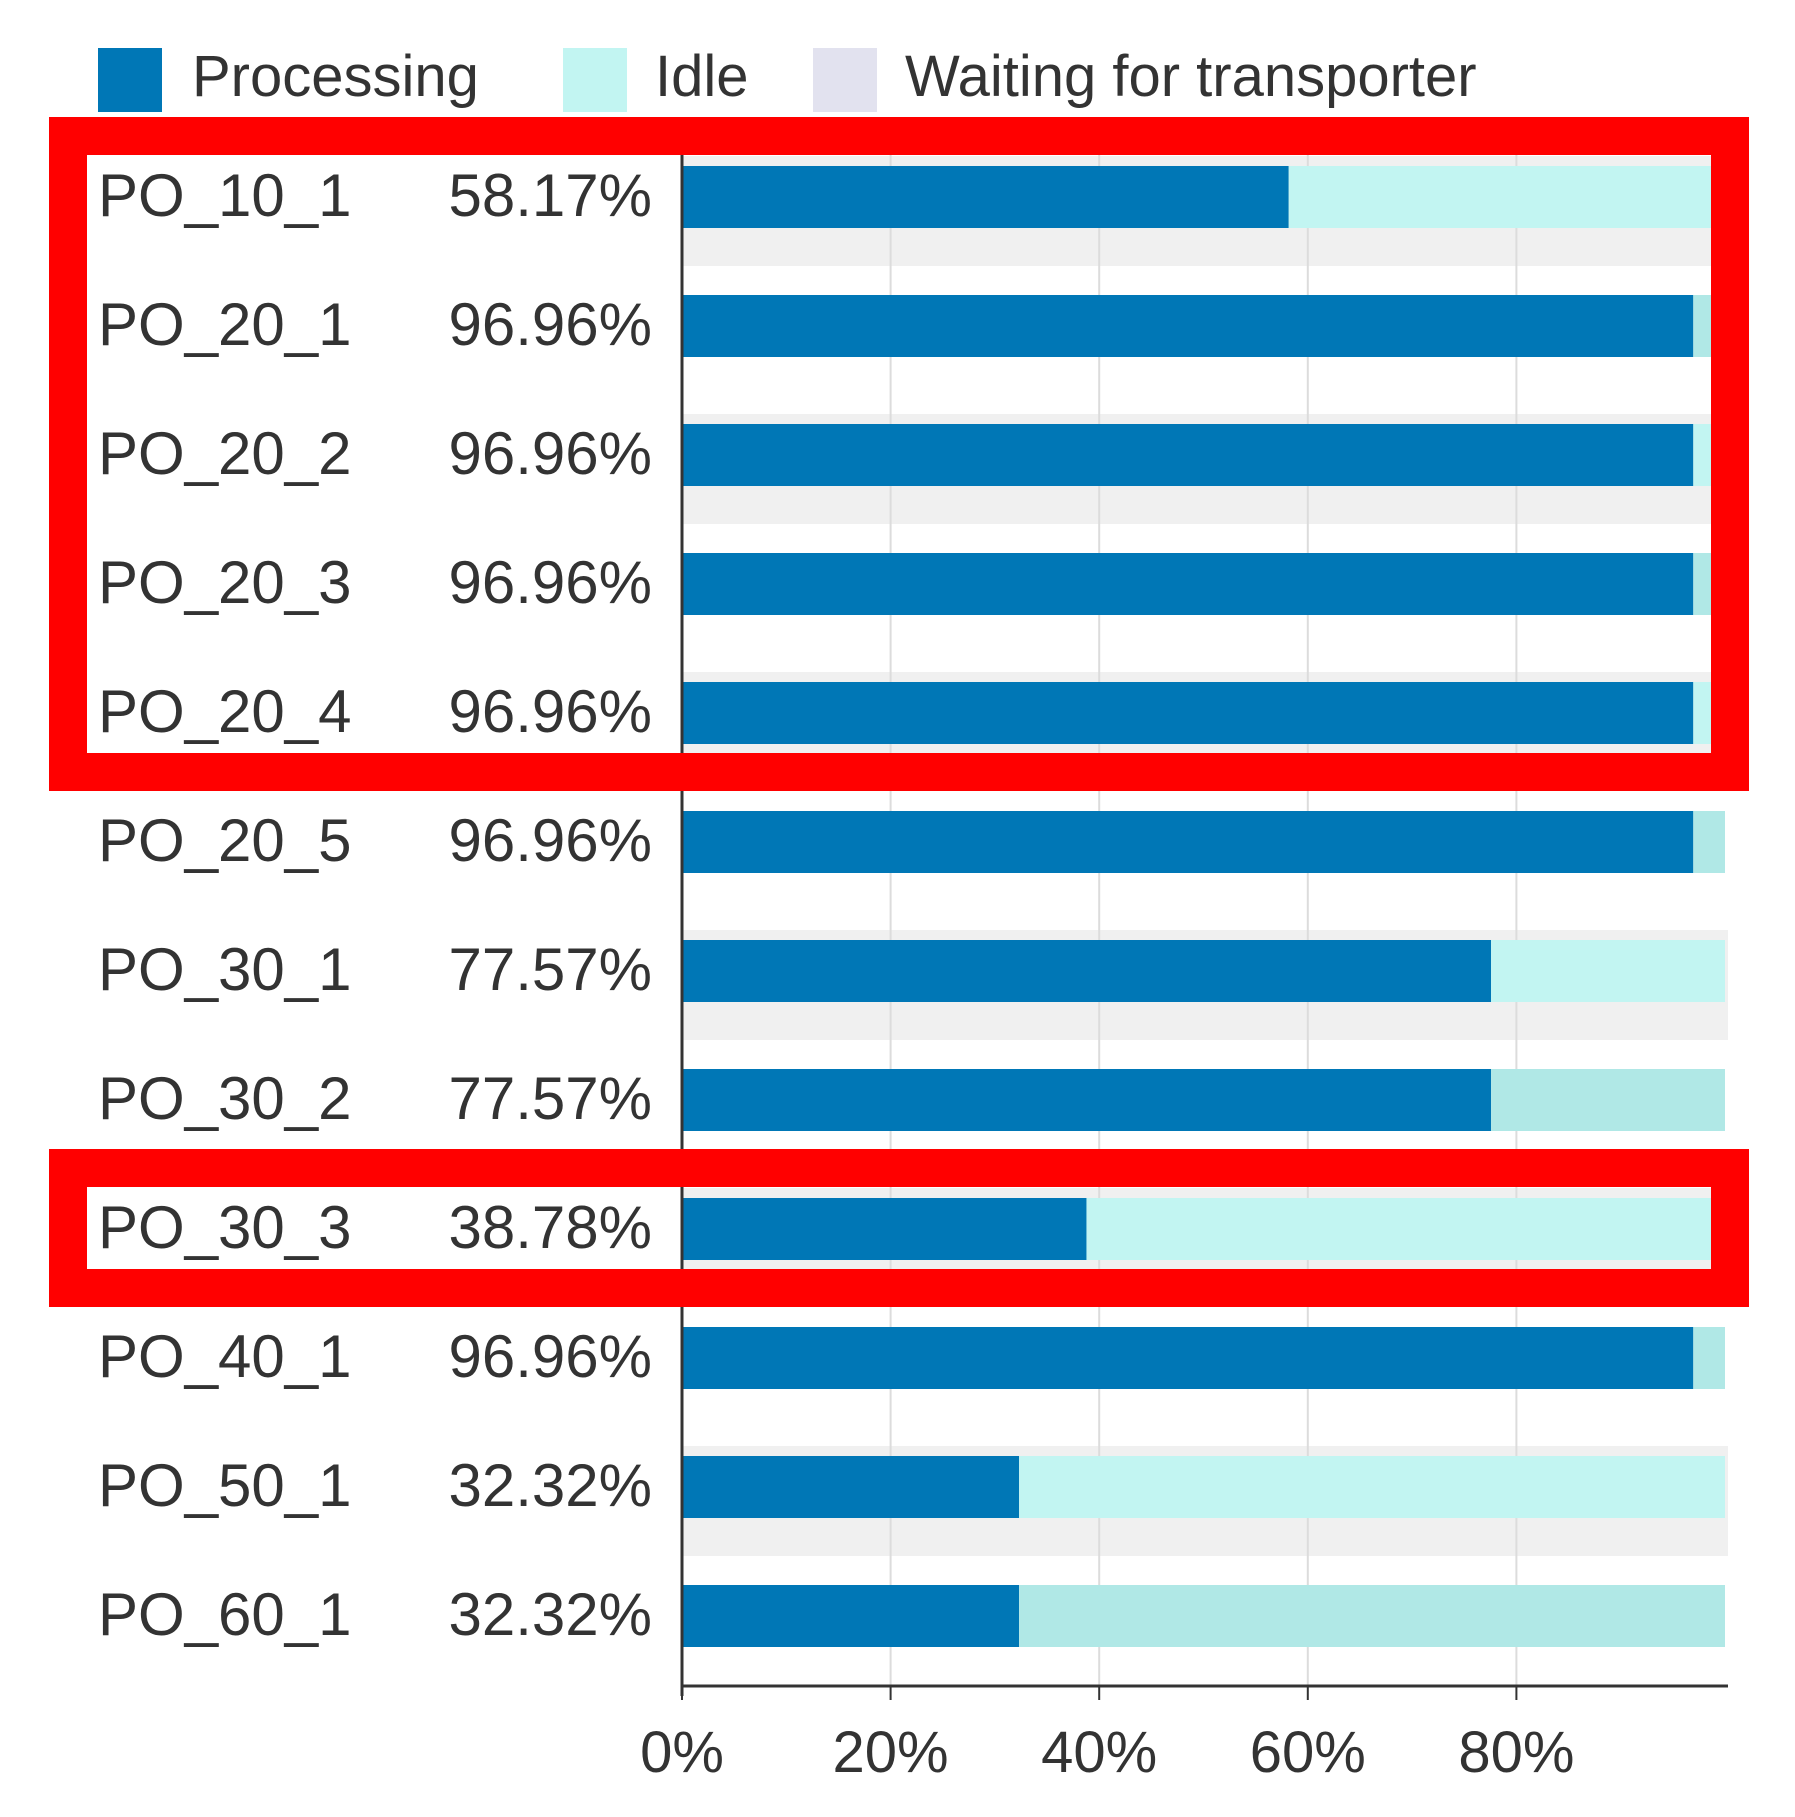 The image size is (1795, 1817). What do you see at coordinates (551, 1614) in the screenshot?
I see `value-label-PO_60_1: 32.32%` at bounding box center [551, 1614].